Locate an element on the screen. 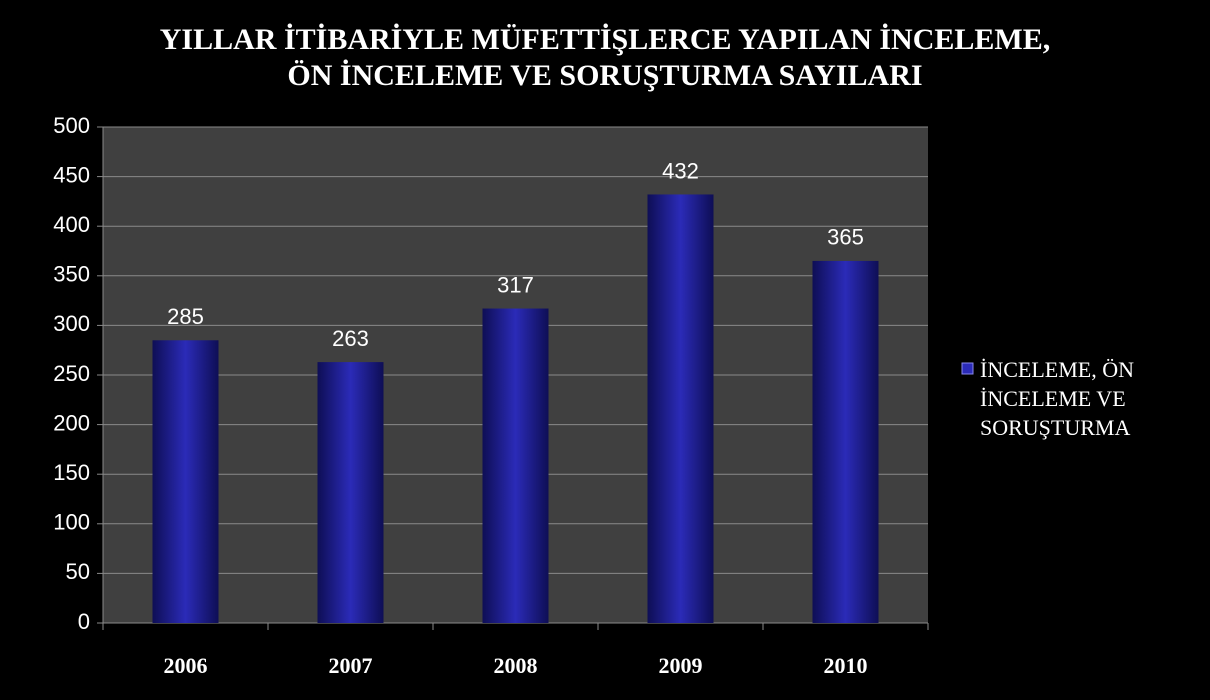 This screenshot has width=1210, height=700. y-tick-label: 300 is located at coordinates (71, 323).